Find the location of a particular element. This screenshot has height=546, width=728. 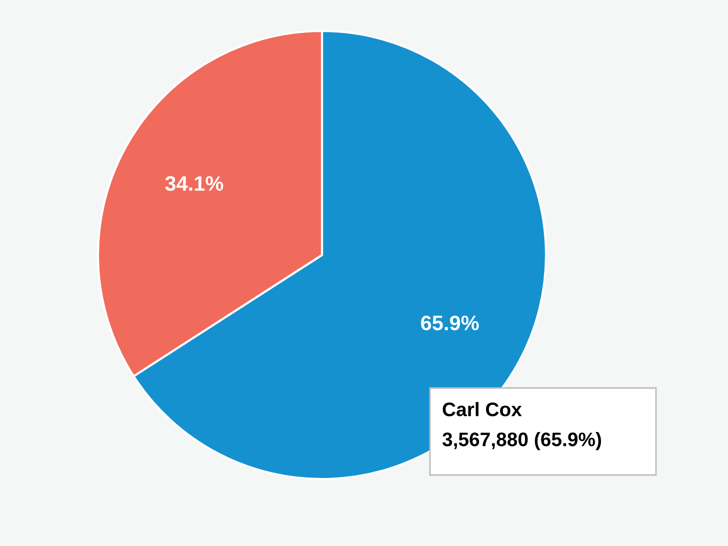

data-label: 34.1% is located at coordinates (194, 183).